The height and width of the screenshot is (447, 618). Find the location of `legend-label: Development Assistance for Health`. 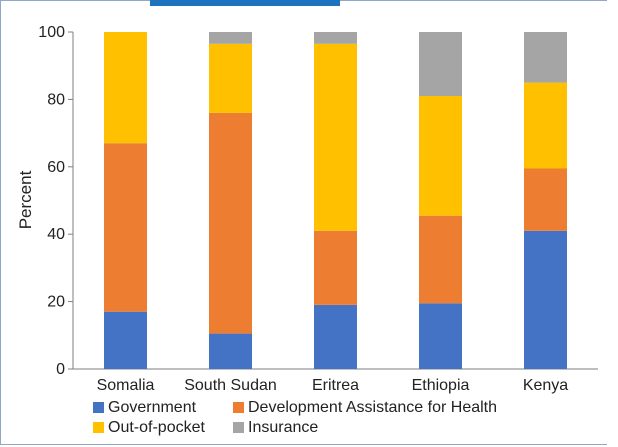

legend-label: Development Assistance for Health is located at coordinates (372, 407).